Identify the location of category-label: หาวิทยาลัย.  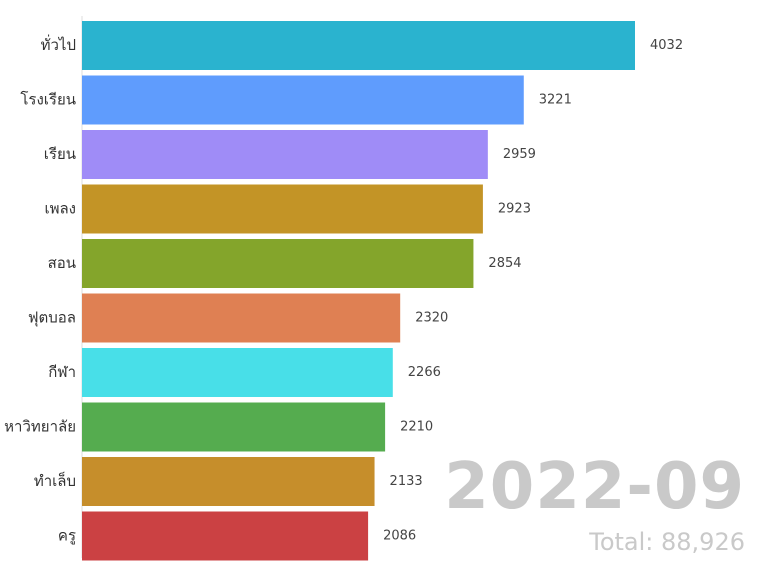
(40, 427).